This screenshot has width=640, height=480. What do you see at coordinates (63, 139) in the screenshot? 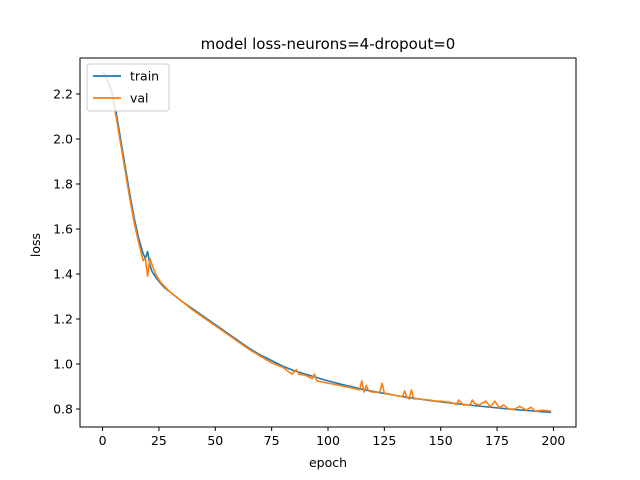
I see `y-tick-label: 2.0` at bounding box center [63, 139].